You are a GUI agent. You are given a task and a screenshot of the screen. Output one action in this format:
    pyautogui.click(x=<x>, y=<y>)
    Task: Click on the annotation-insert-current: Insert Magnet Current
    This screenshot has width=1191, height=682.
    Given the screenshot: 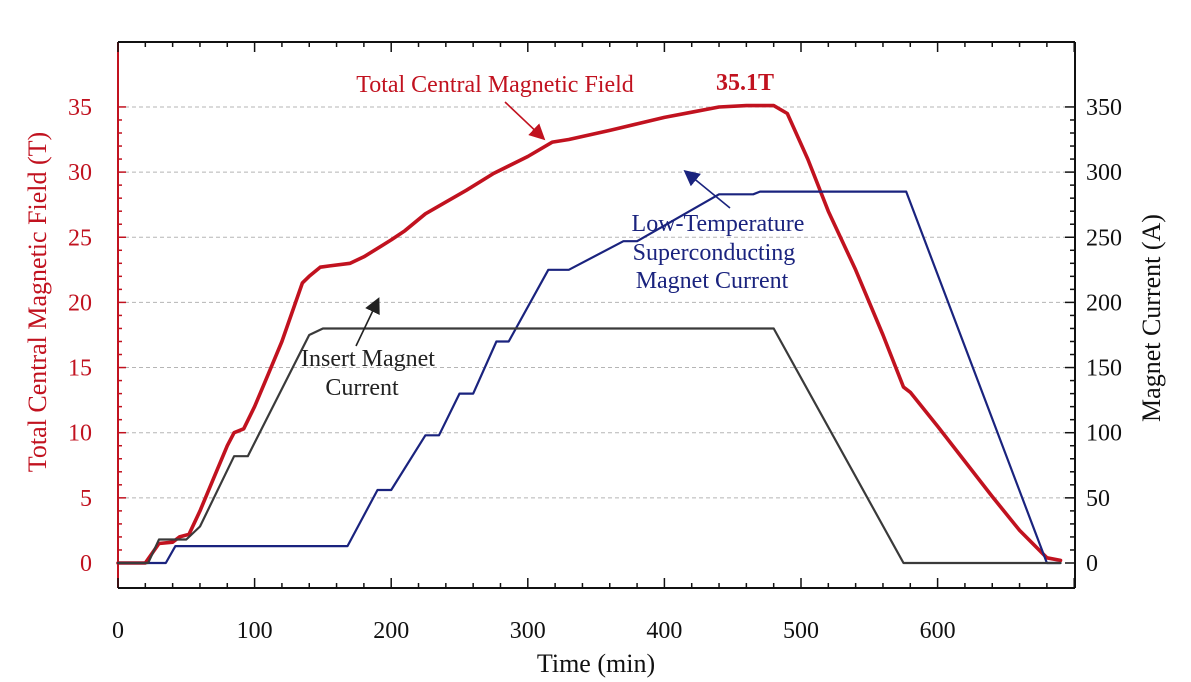 What is the action you would take?
    pyautogui.click(x=368, y=349)
    